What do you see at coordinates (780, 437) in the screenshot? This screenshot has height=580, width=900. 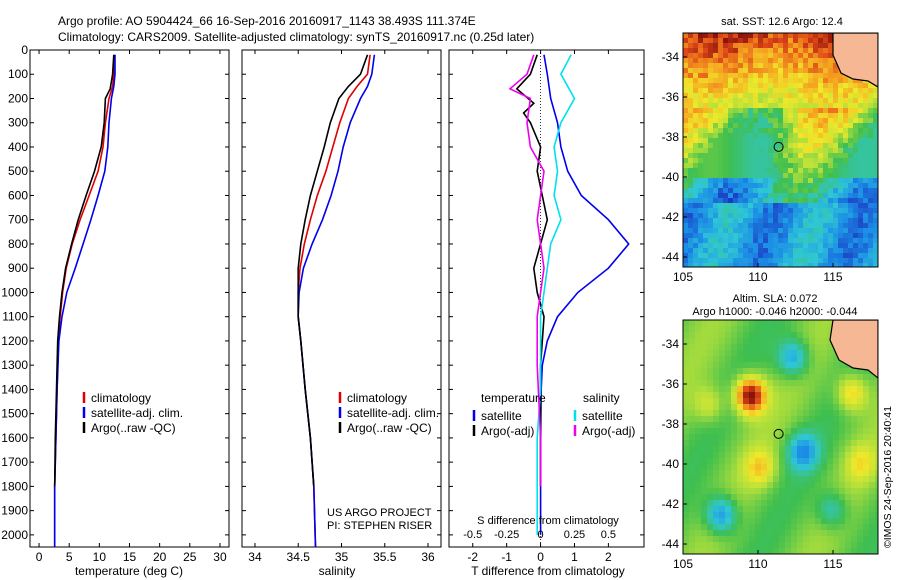 I see `sla-map-frame` at bounding box center [780, 437].